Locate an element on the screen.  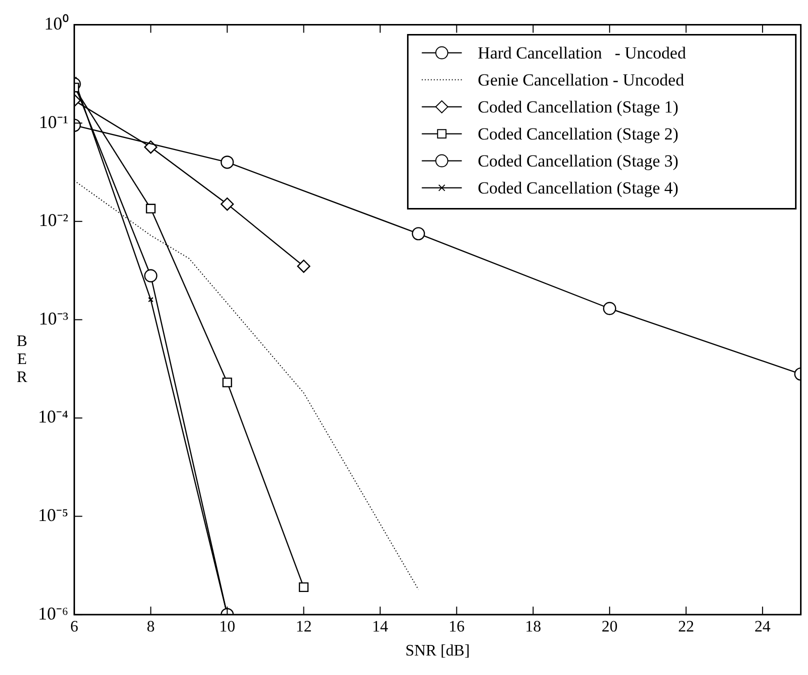
legend-label: Coded Cancellation (Stage 2) is located at coordinates (578, 134).